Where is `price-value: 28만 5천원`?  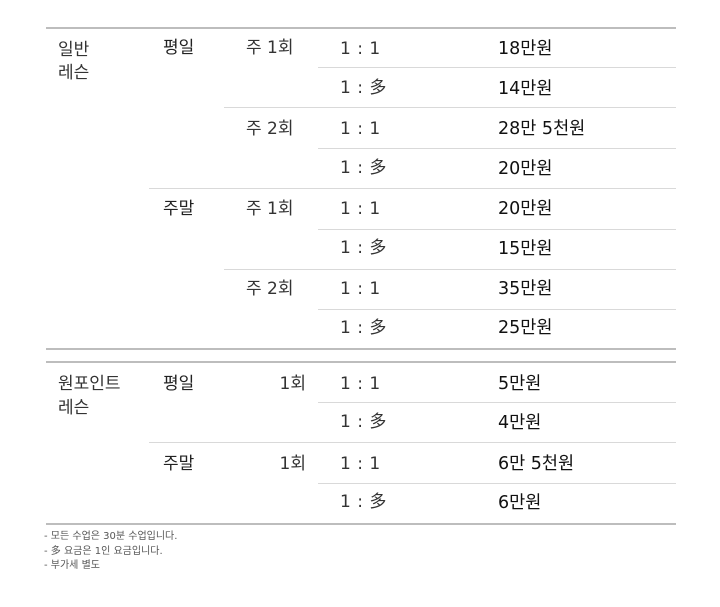 price-value: 28만 5천원 is located at coordinates (542, 129).